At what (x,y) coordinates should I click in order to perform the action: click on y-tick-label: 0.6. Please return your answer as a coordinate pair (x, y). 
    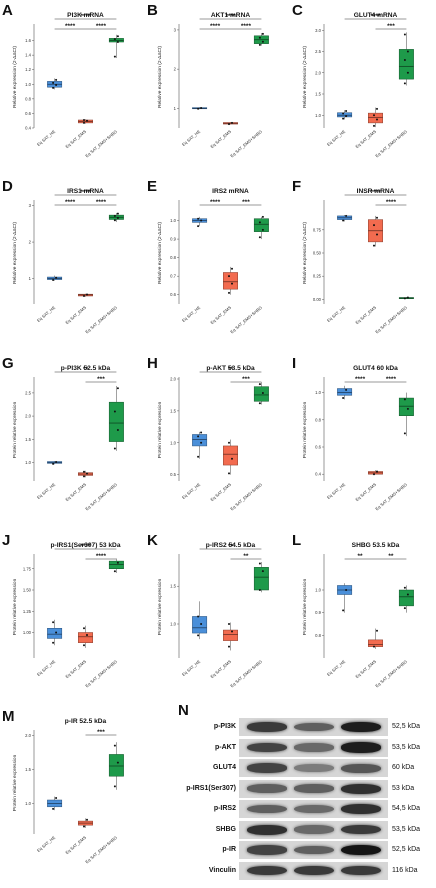
    Looking at the image, I should click on (173, 294).